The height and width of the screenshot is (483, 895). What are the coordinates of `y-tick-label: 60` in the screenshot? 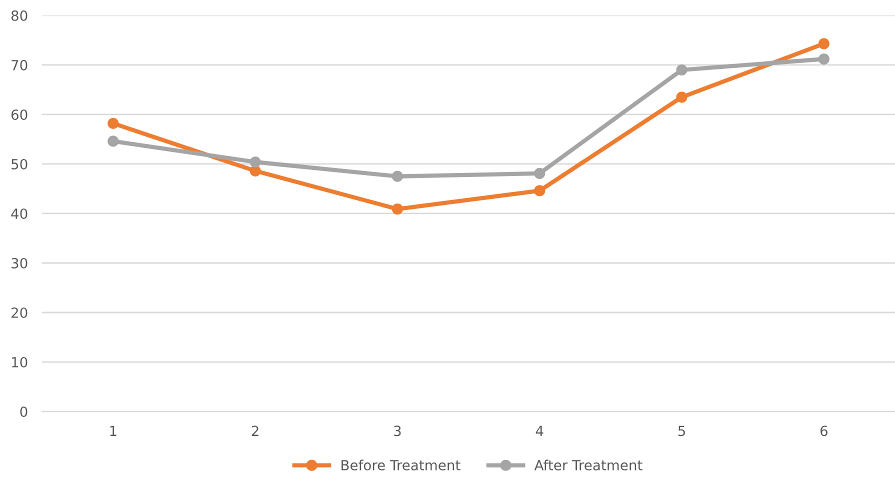 It's located at (19, 114).